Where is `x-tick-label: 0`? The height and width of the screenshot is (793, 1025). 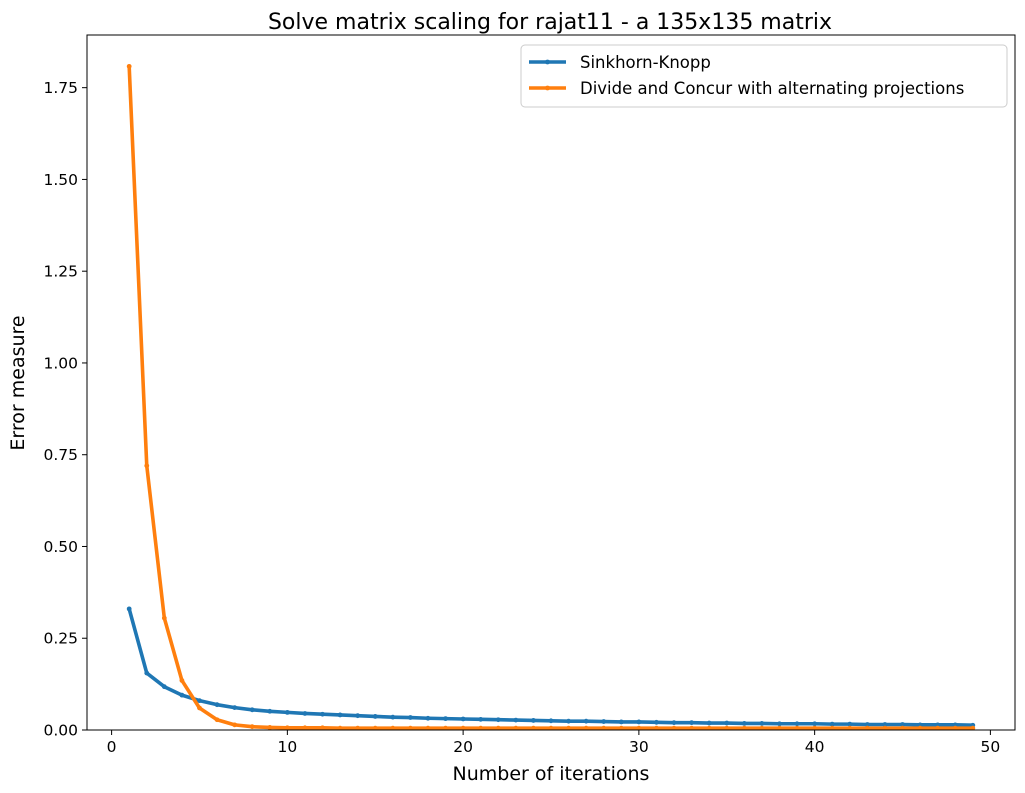
x-tick-label: 0 is located at coordinates (112, 747).